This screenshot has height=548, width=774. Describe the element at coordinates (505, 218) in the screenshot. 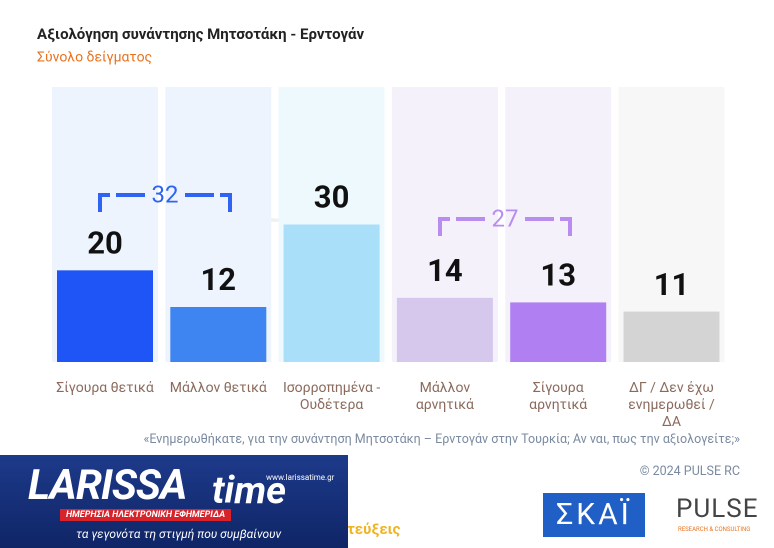

I see `bracket-label: 27` at that location.